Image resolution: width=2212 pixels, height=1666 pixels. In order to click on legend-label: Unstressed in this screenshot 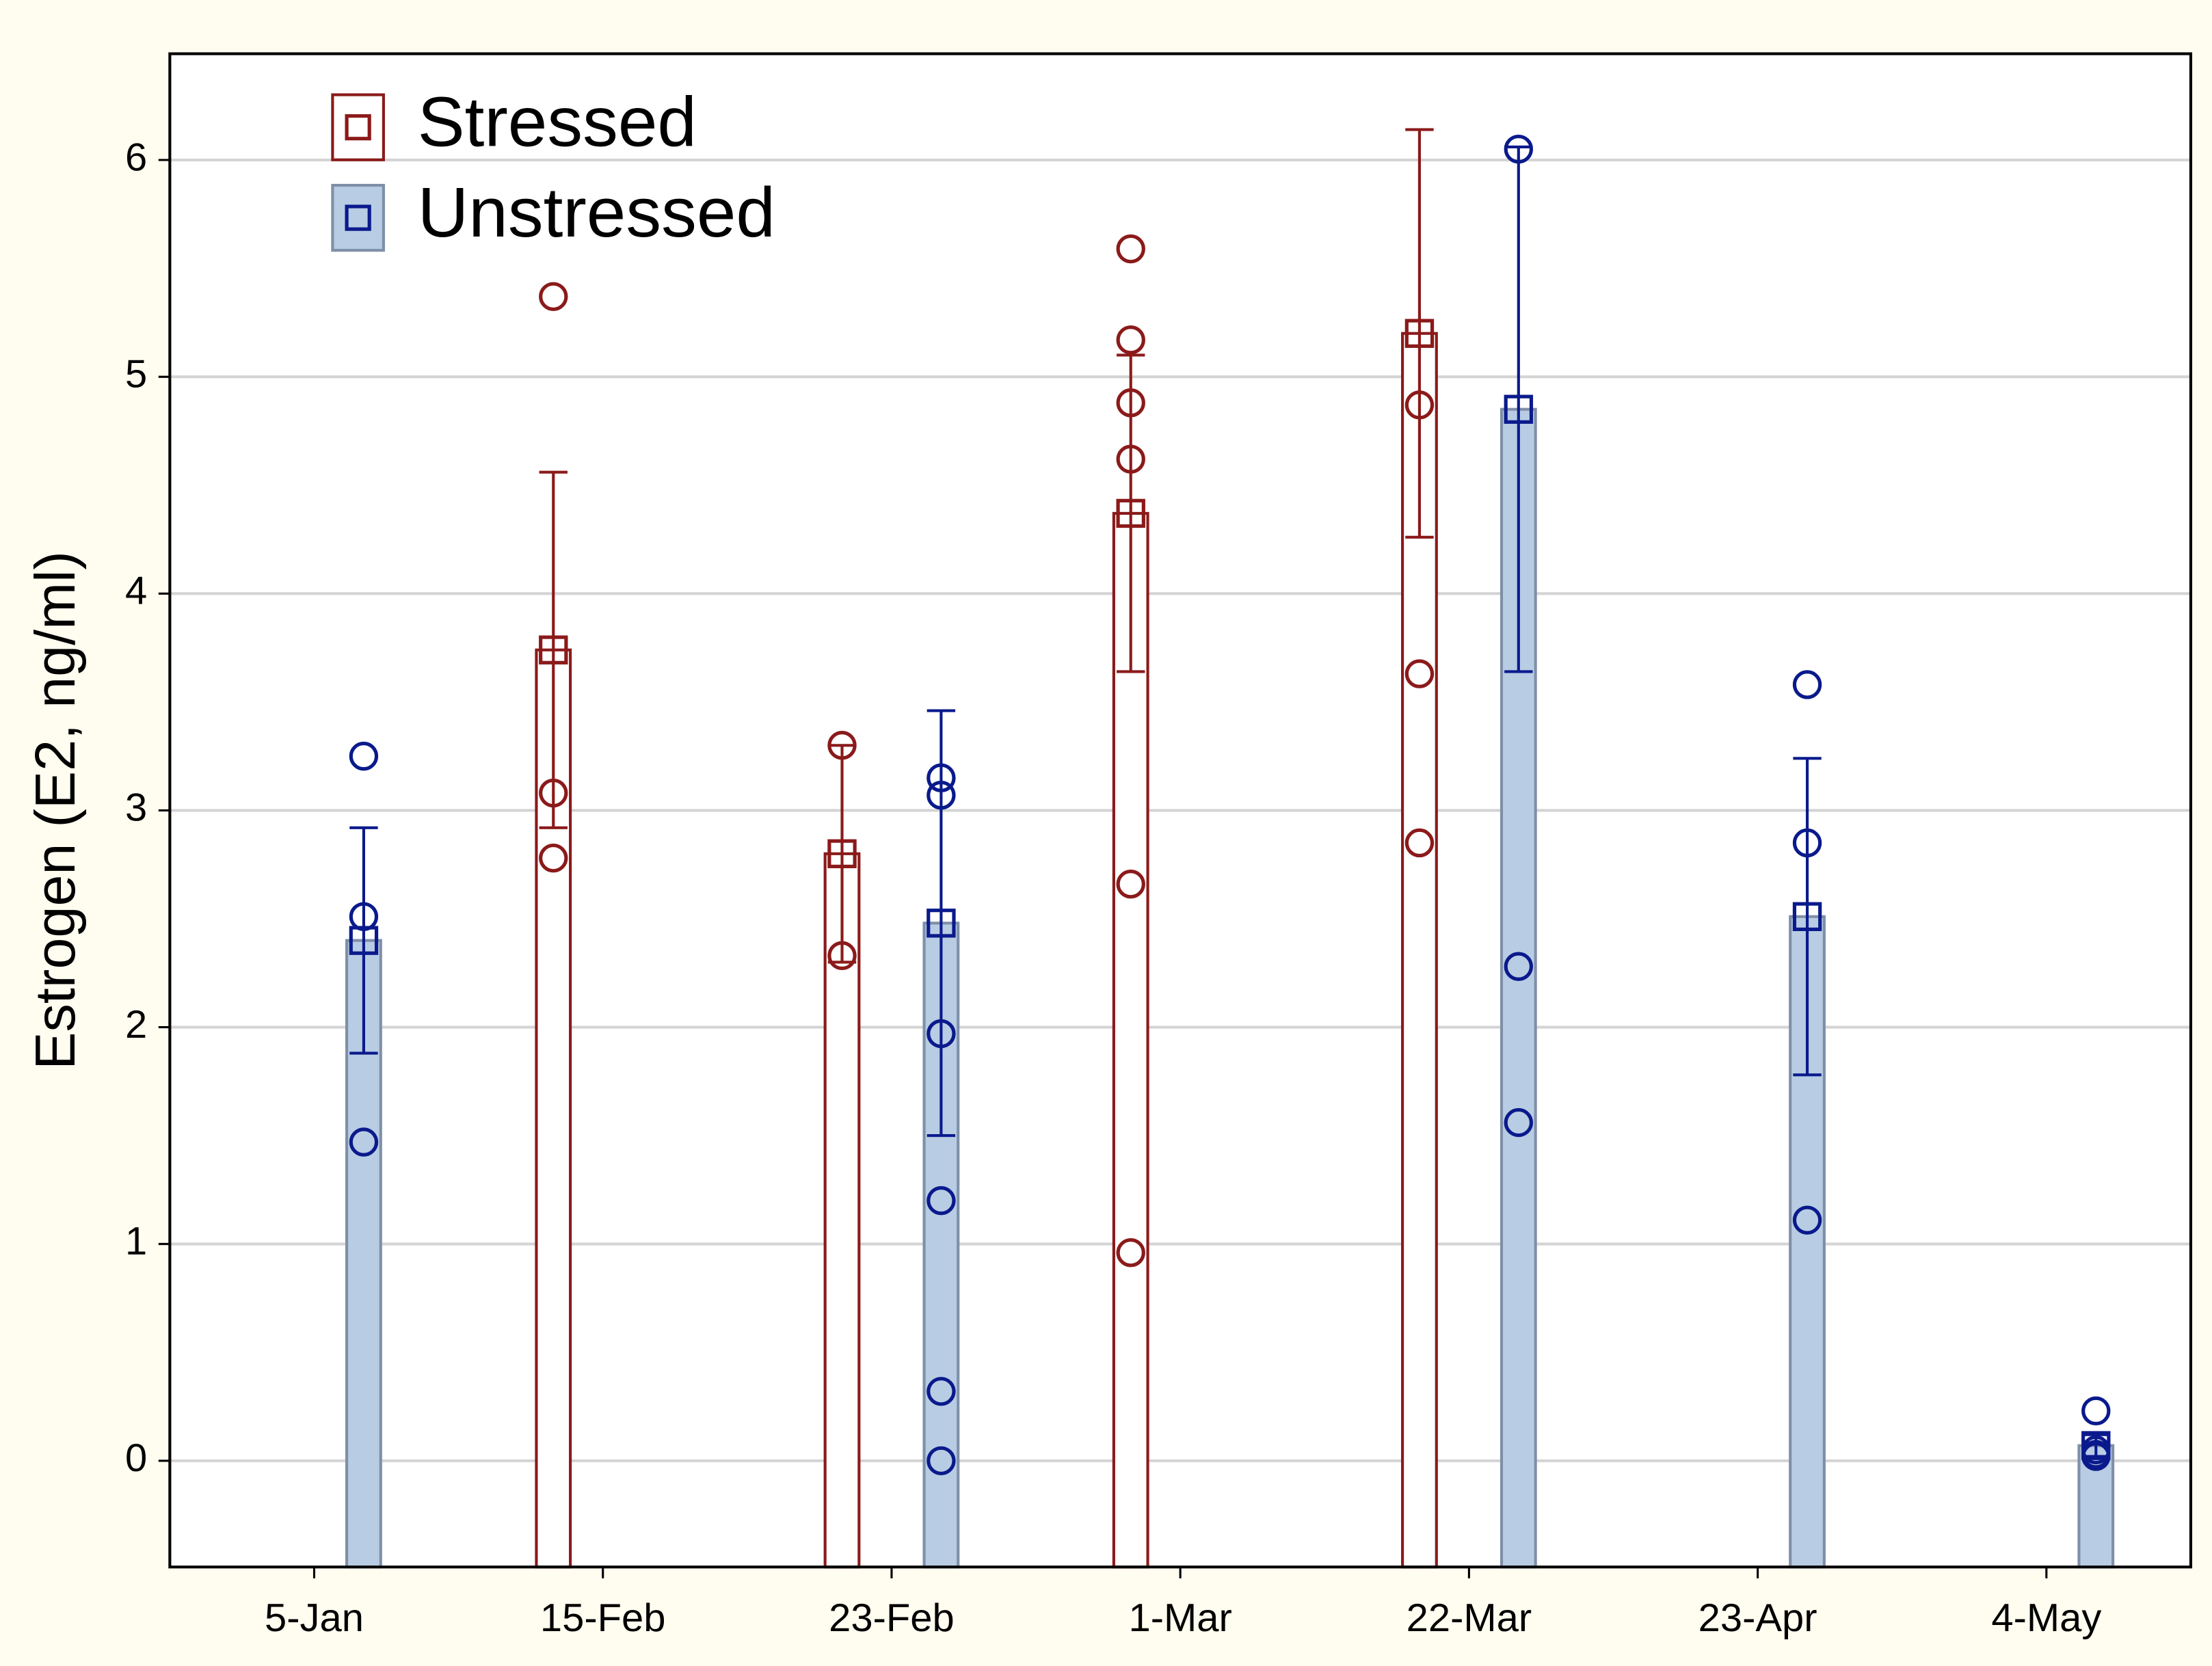, I will do `click(596, 212)`.